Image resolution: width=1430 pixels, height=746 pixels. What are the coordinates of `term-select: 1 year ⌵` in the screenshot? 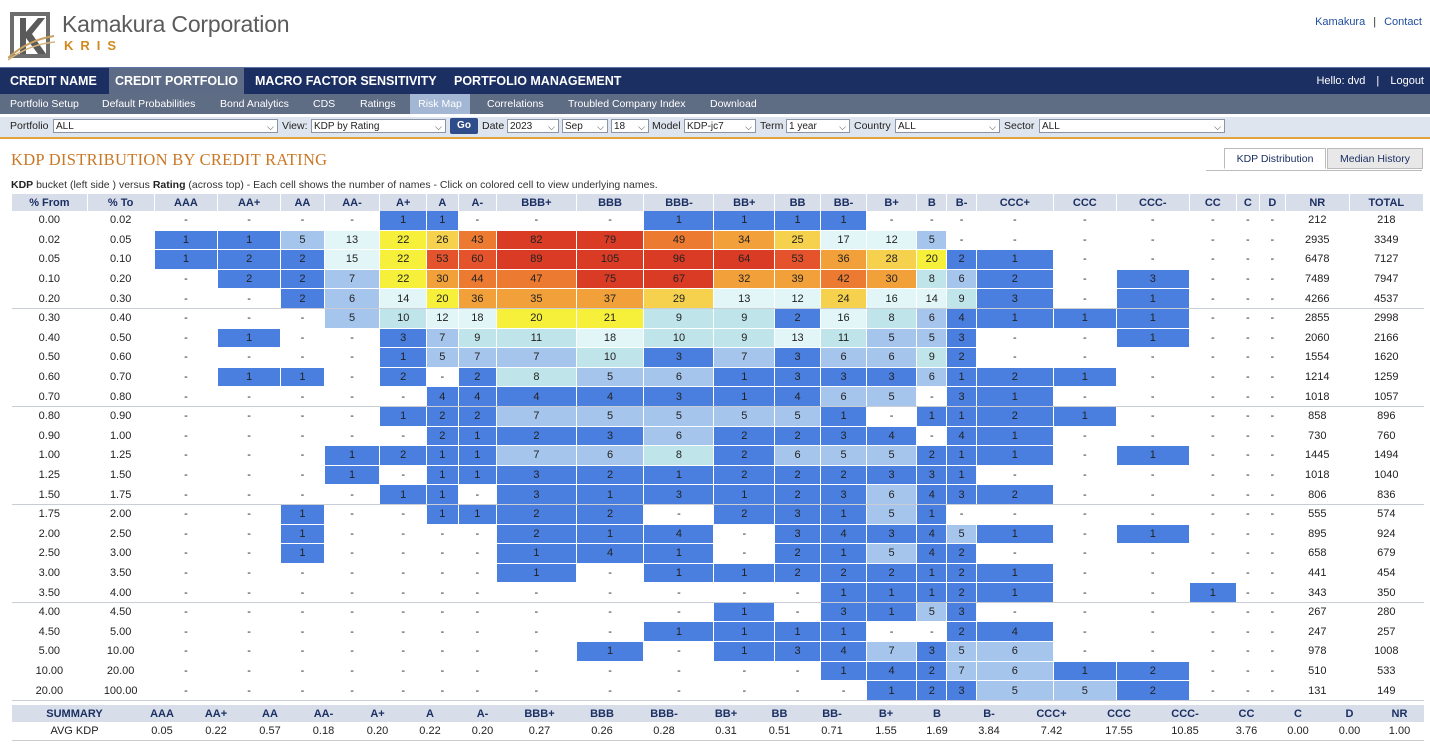 It's located at (818, 126).